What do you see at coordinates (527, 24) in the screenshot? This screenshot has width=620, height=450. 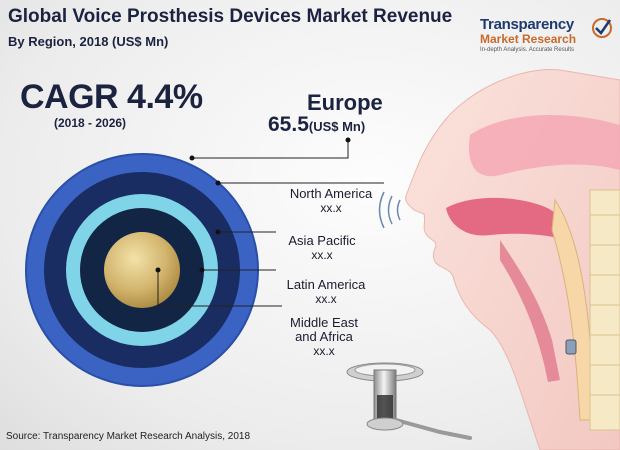 I see `logo-line-1: Transparency` at bounding box center [527, 24].